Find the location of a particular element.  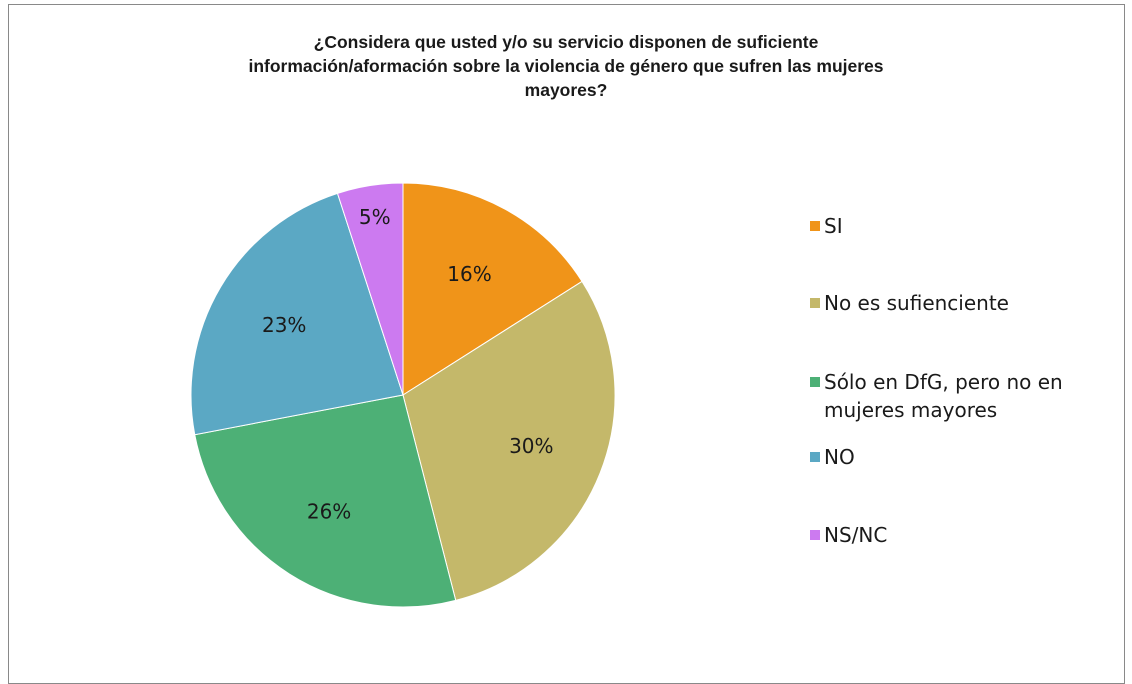

pie-slice-no-es-sufienciente is located at coordinates (509, 440).